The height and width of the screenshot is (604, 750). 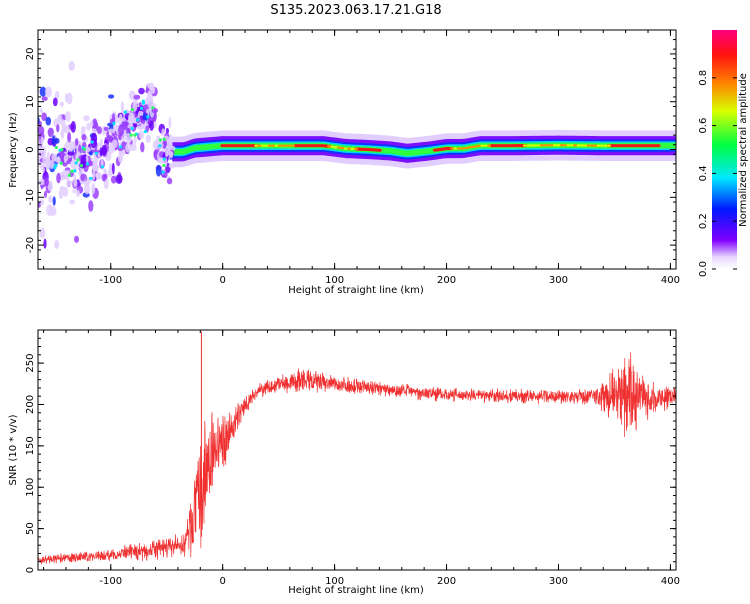 What do you see at coordinates (355, 10) in the screenshot?
I see `figure-title: S135.2023.063.17.21.G18` at bounding box center [355, 10].